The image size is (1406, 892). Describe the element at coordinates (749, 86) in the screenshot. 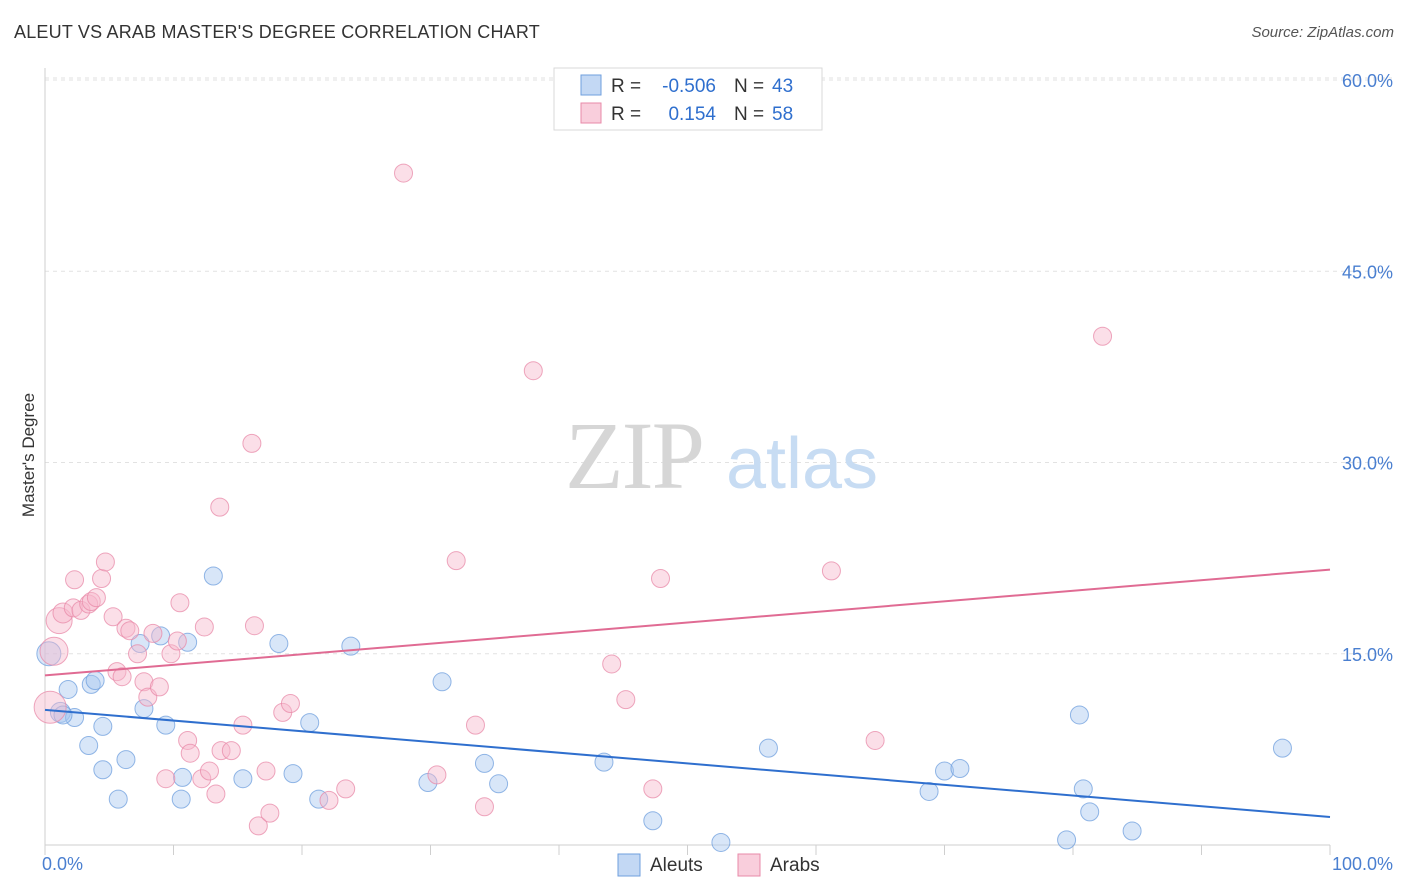

I see `legend-n-label-aleuts: N =` at that location.